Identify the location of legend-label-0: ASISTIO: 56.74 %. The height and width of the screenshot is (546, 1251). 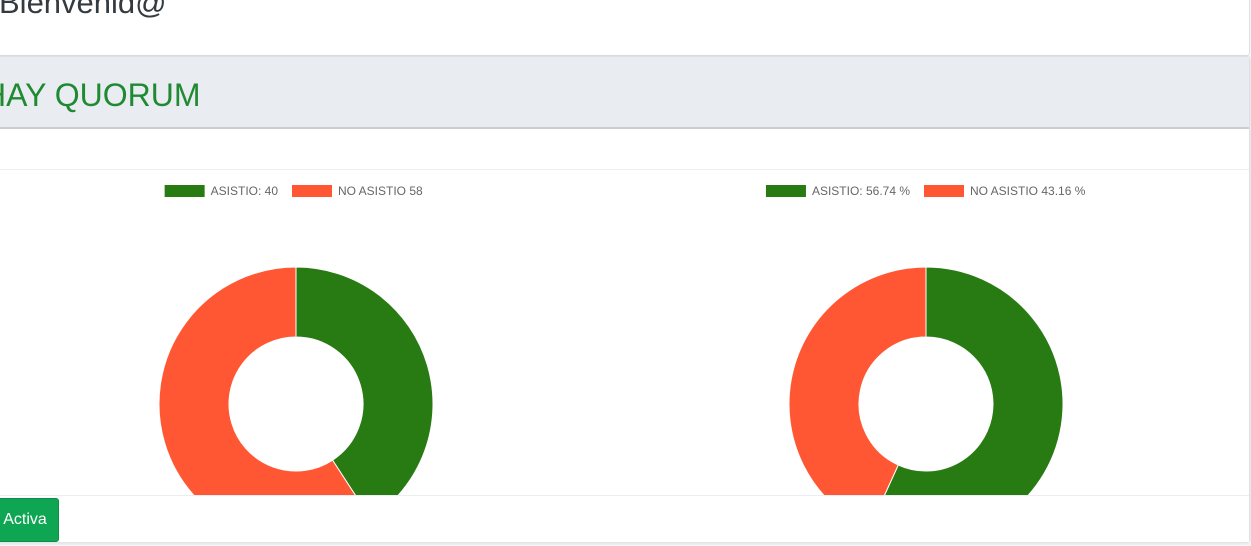
(861, 191).